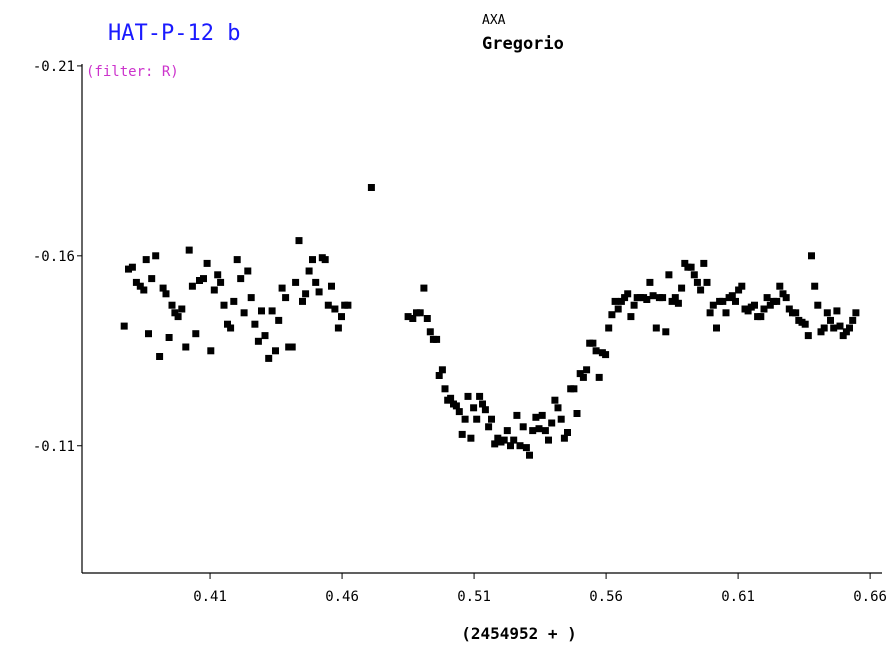 The height and width of the screenshot is (645, 892). What do you see at coordinates (606, 597) in the screenshot?
I see `x-tick-label: 0.56` at bounding box center [606, 597].